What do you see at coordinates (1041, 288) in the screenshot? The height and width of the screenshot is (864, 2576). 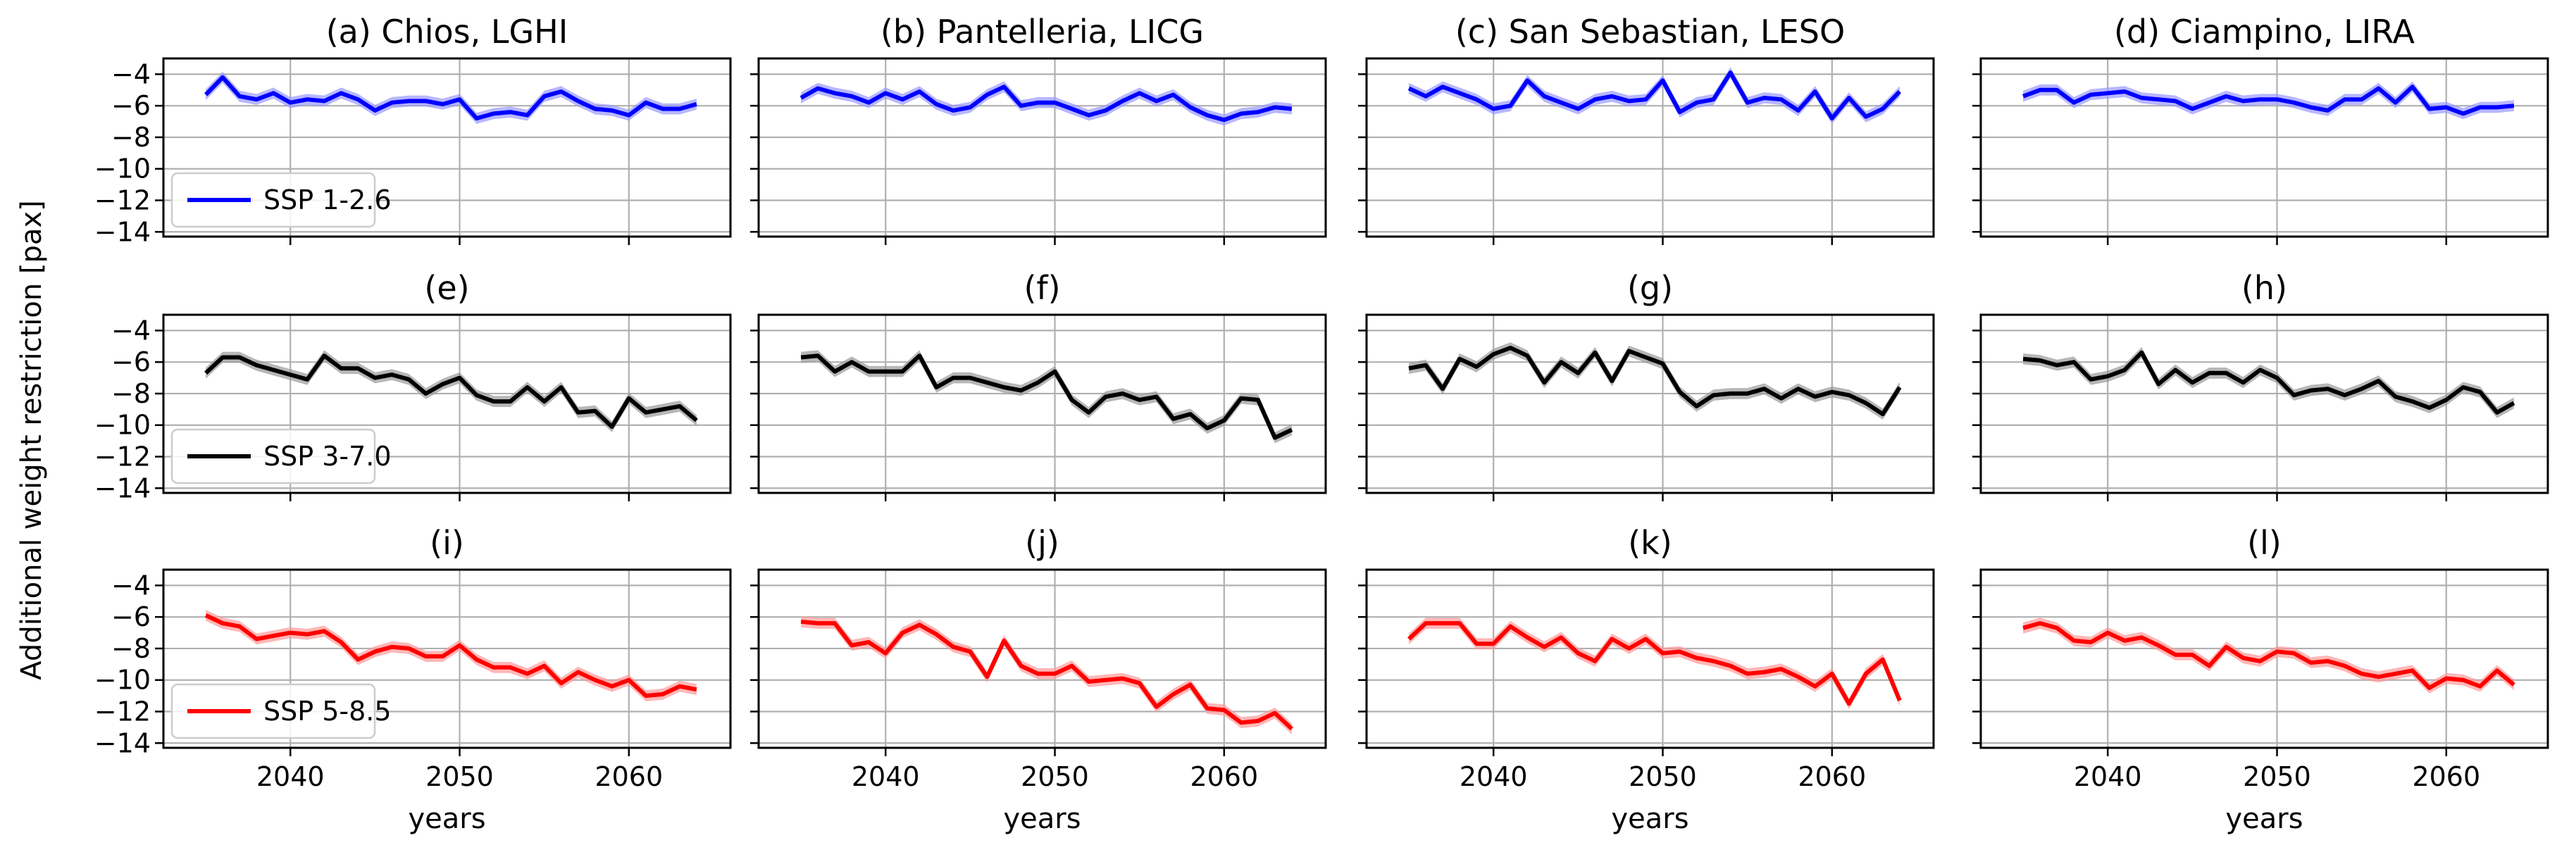 I see `panel-title: (f)` at bounding box center [1041, 288].